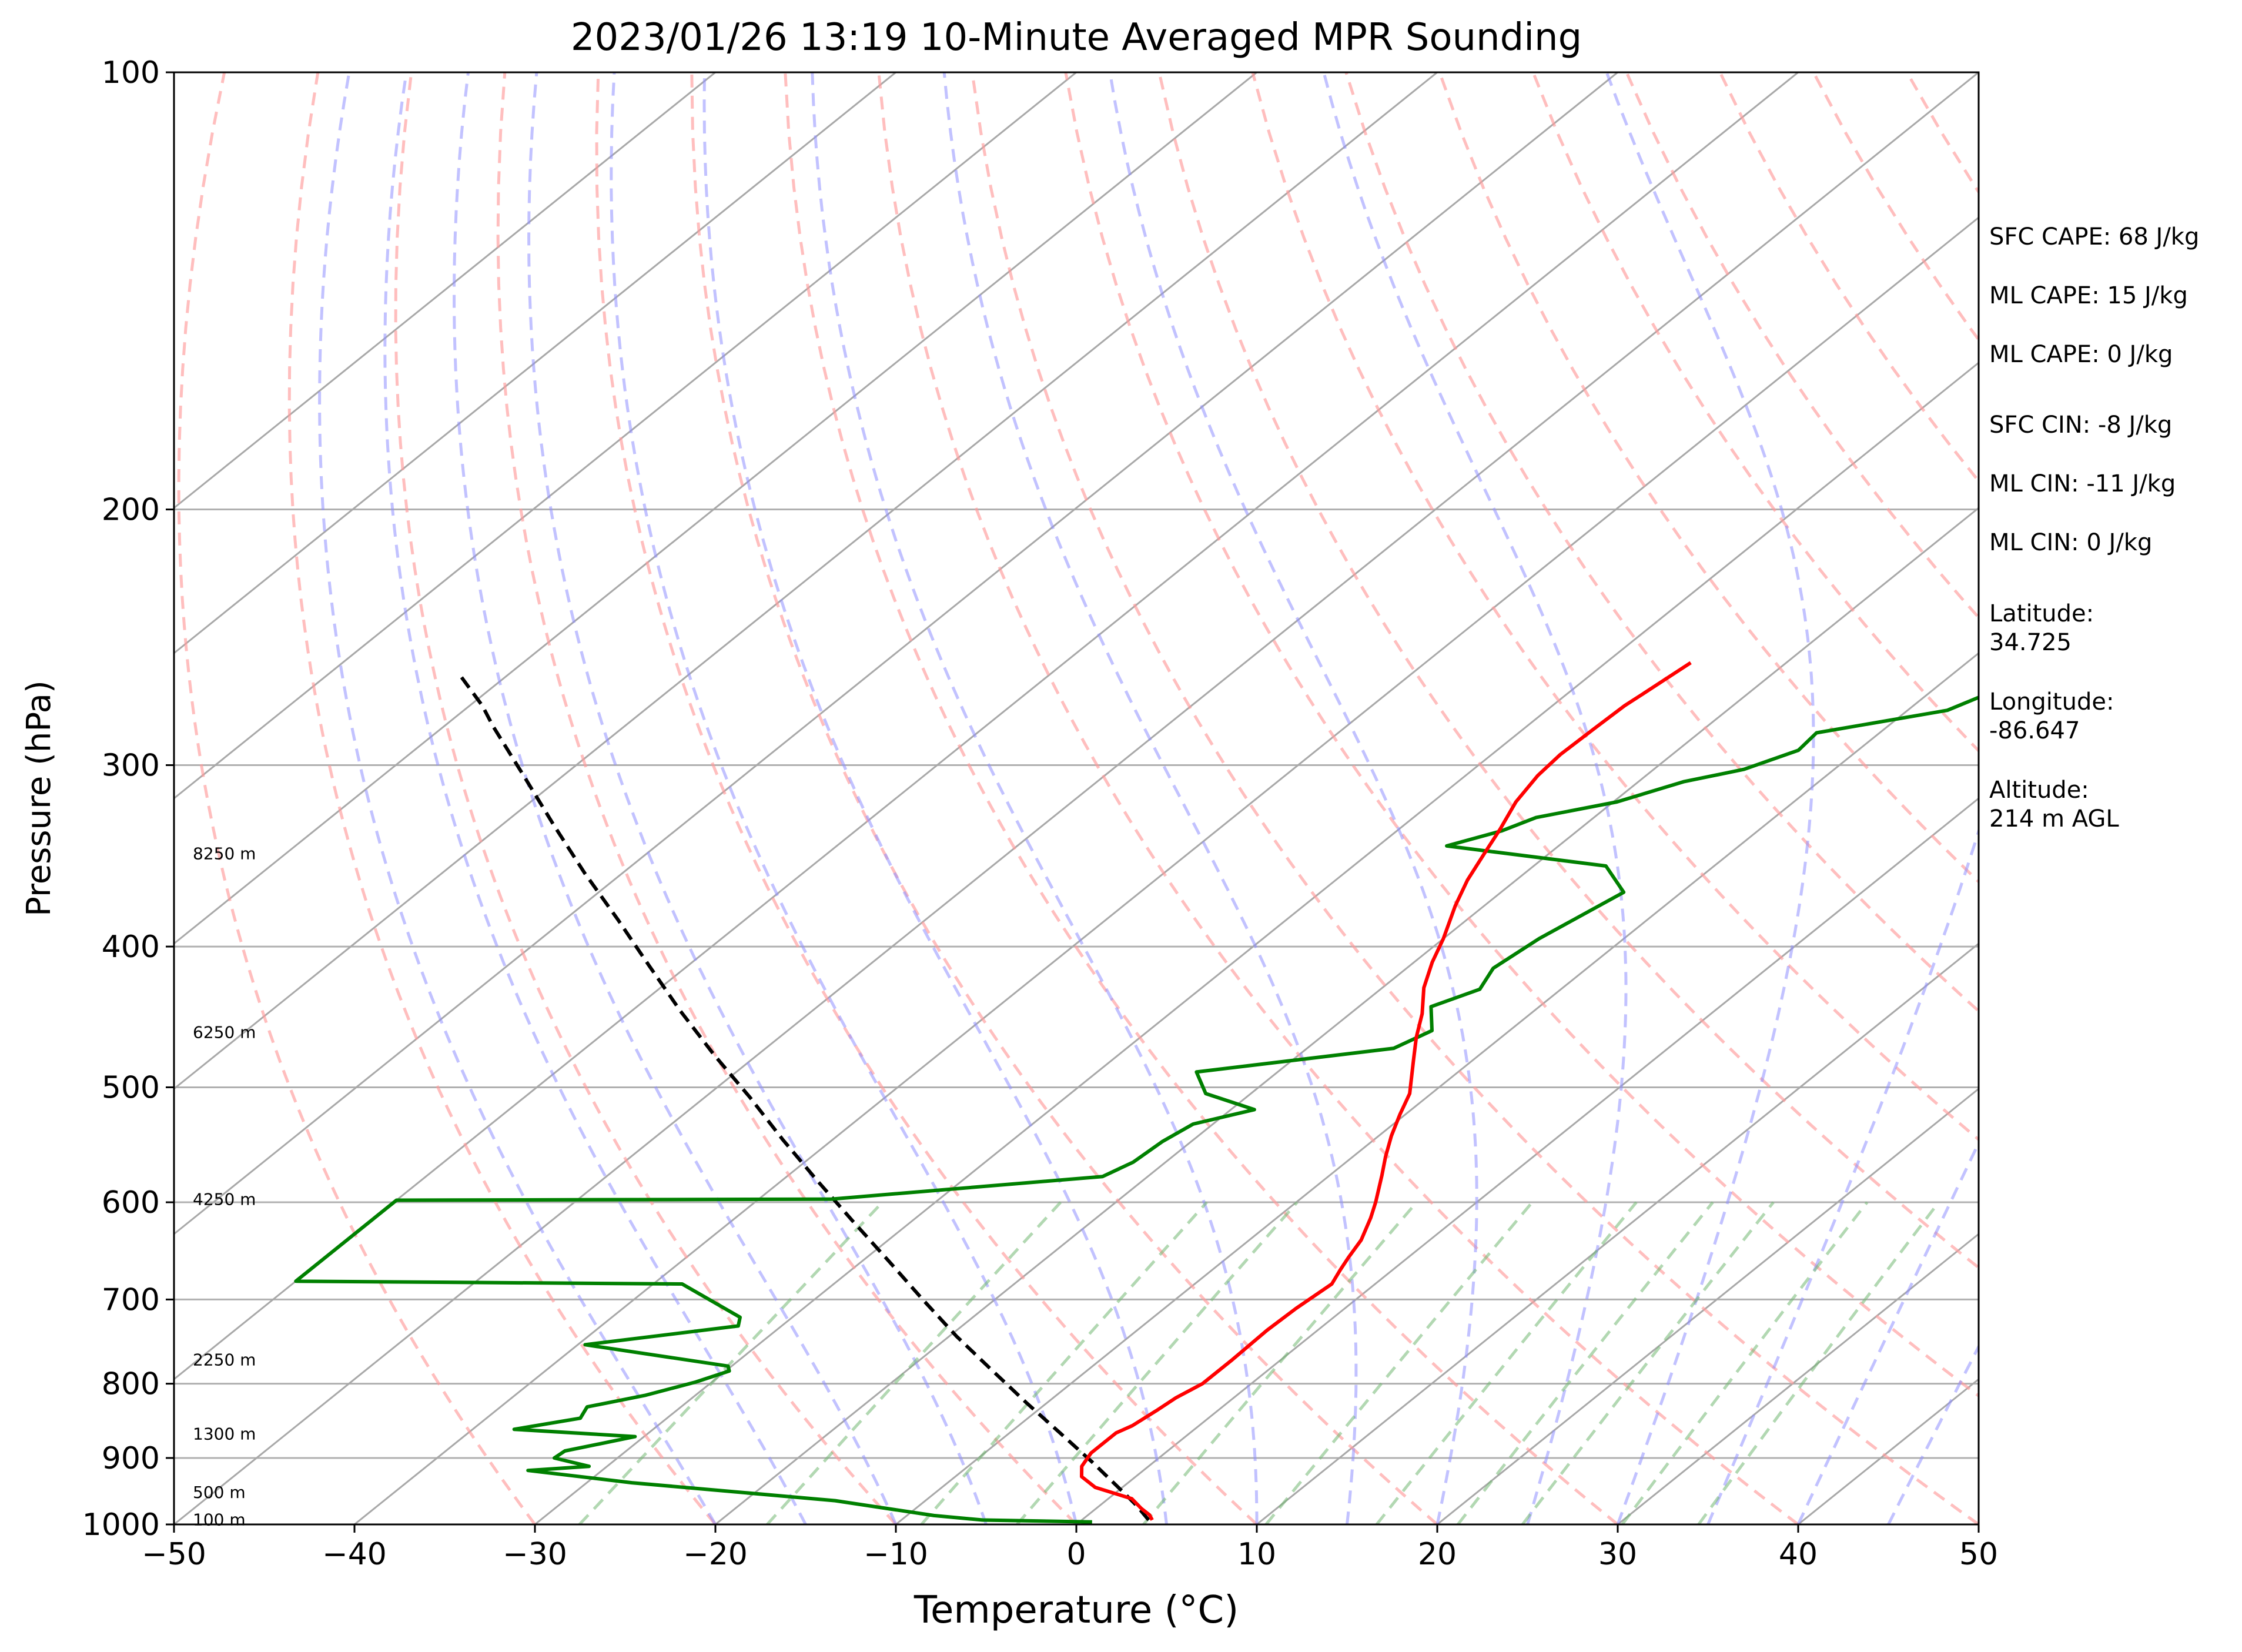  Describe the element at coordinates (2039, 791) in the screenshot. I see `altitude-label: Altitude:` at that location.